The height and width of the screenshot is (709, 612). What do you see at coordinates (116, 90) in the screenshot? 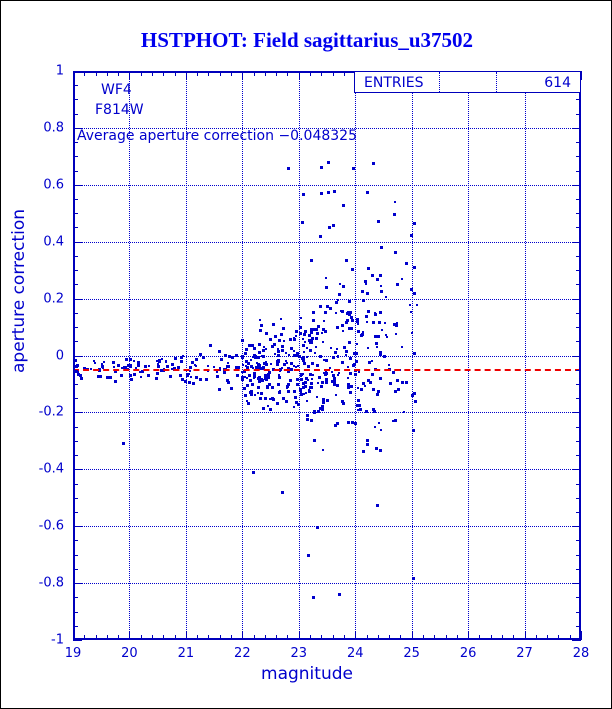
I see `chip-label: WF4` at bounding box center [116, 90].